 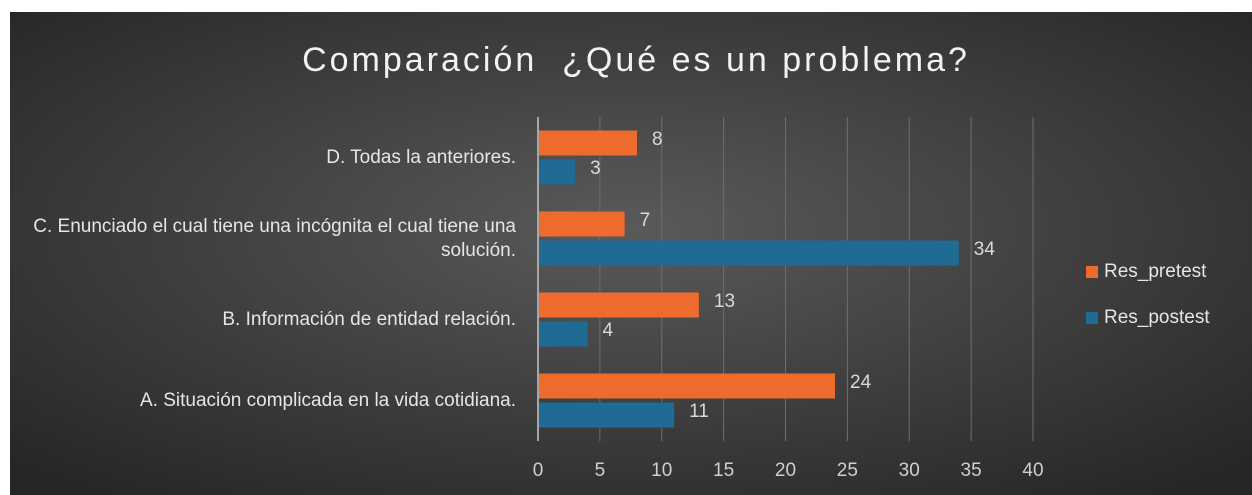 I want to click on data-label: 8, so click(x=657, y=139).